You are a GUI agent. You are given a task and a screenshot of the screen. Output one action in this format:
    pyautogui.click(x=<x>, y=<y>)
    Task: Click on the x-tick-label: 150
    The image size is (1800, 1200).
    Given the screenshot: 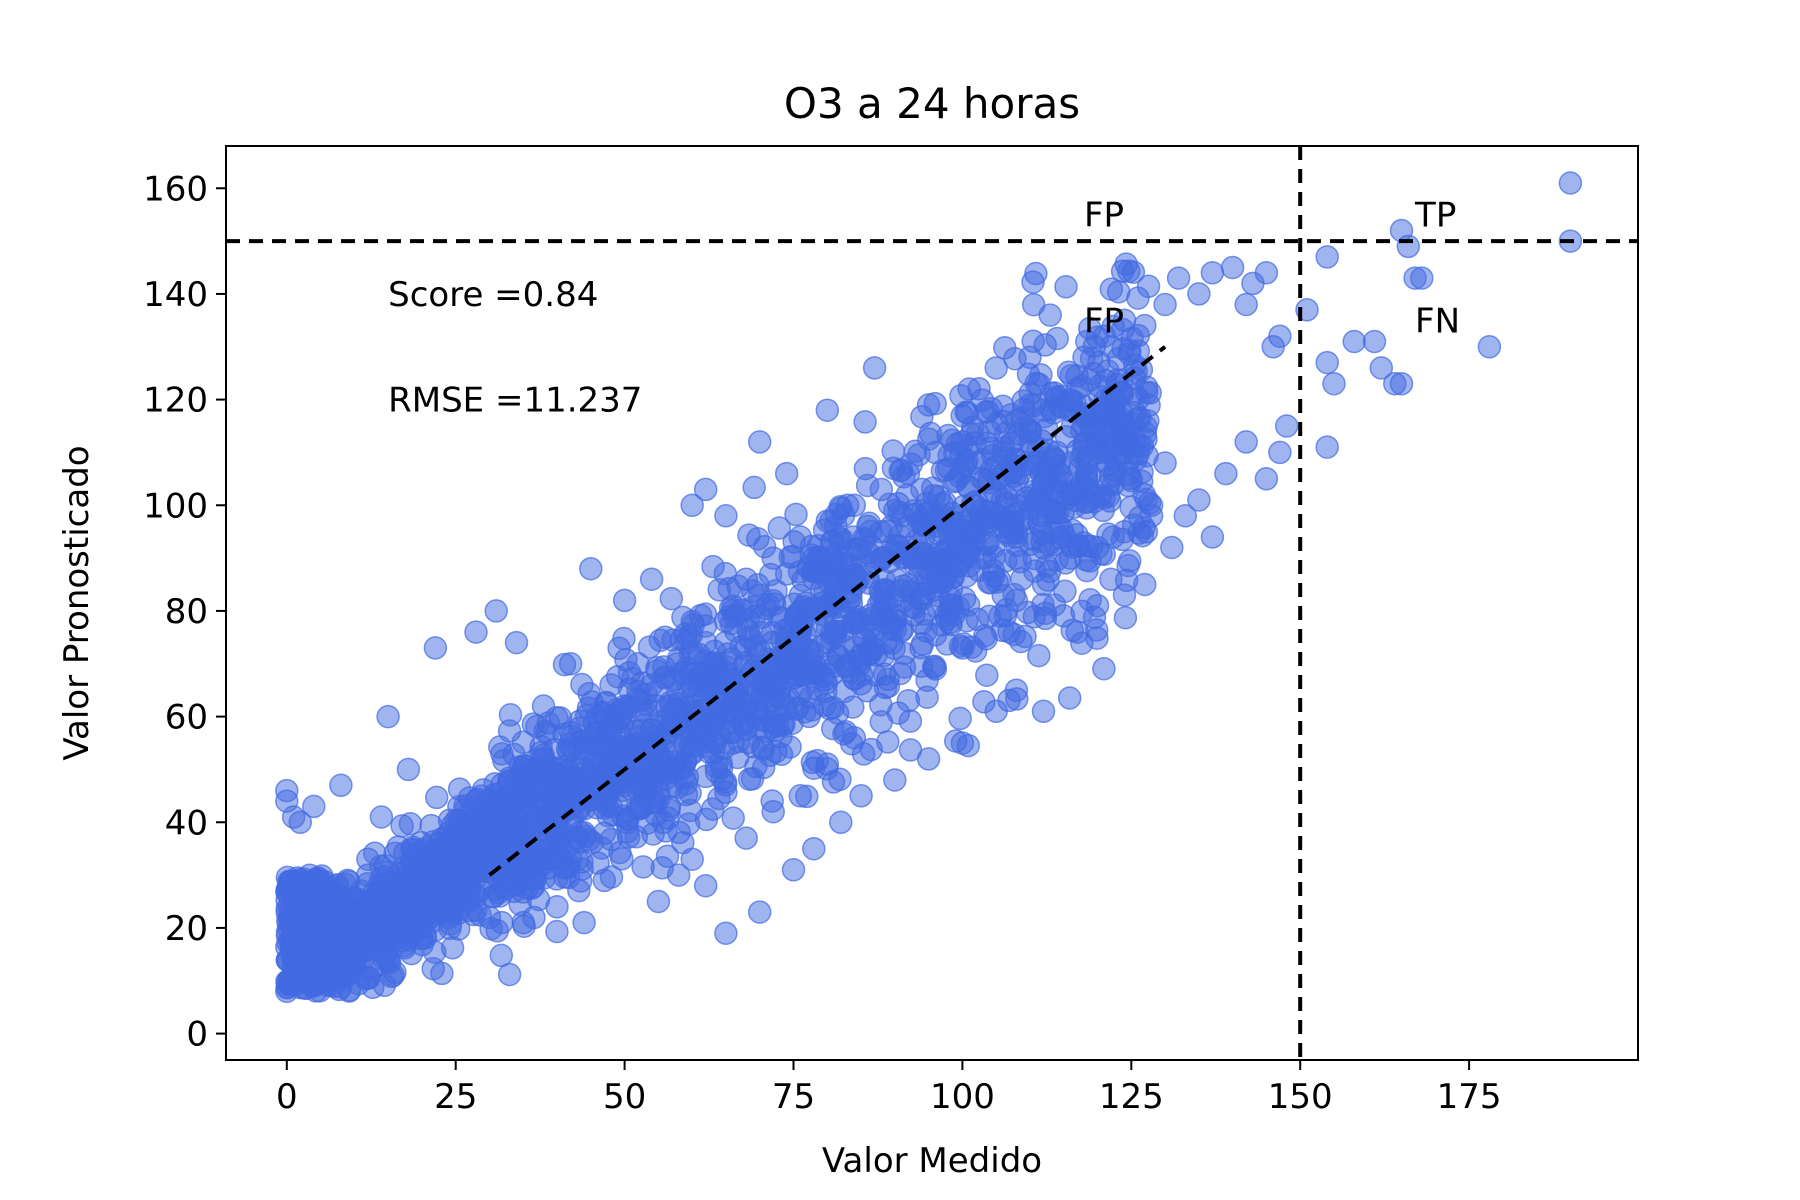 What is the action you would take?
    pyautogui.click(x=1300, y=1097)
    